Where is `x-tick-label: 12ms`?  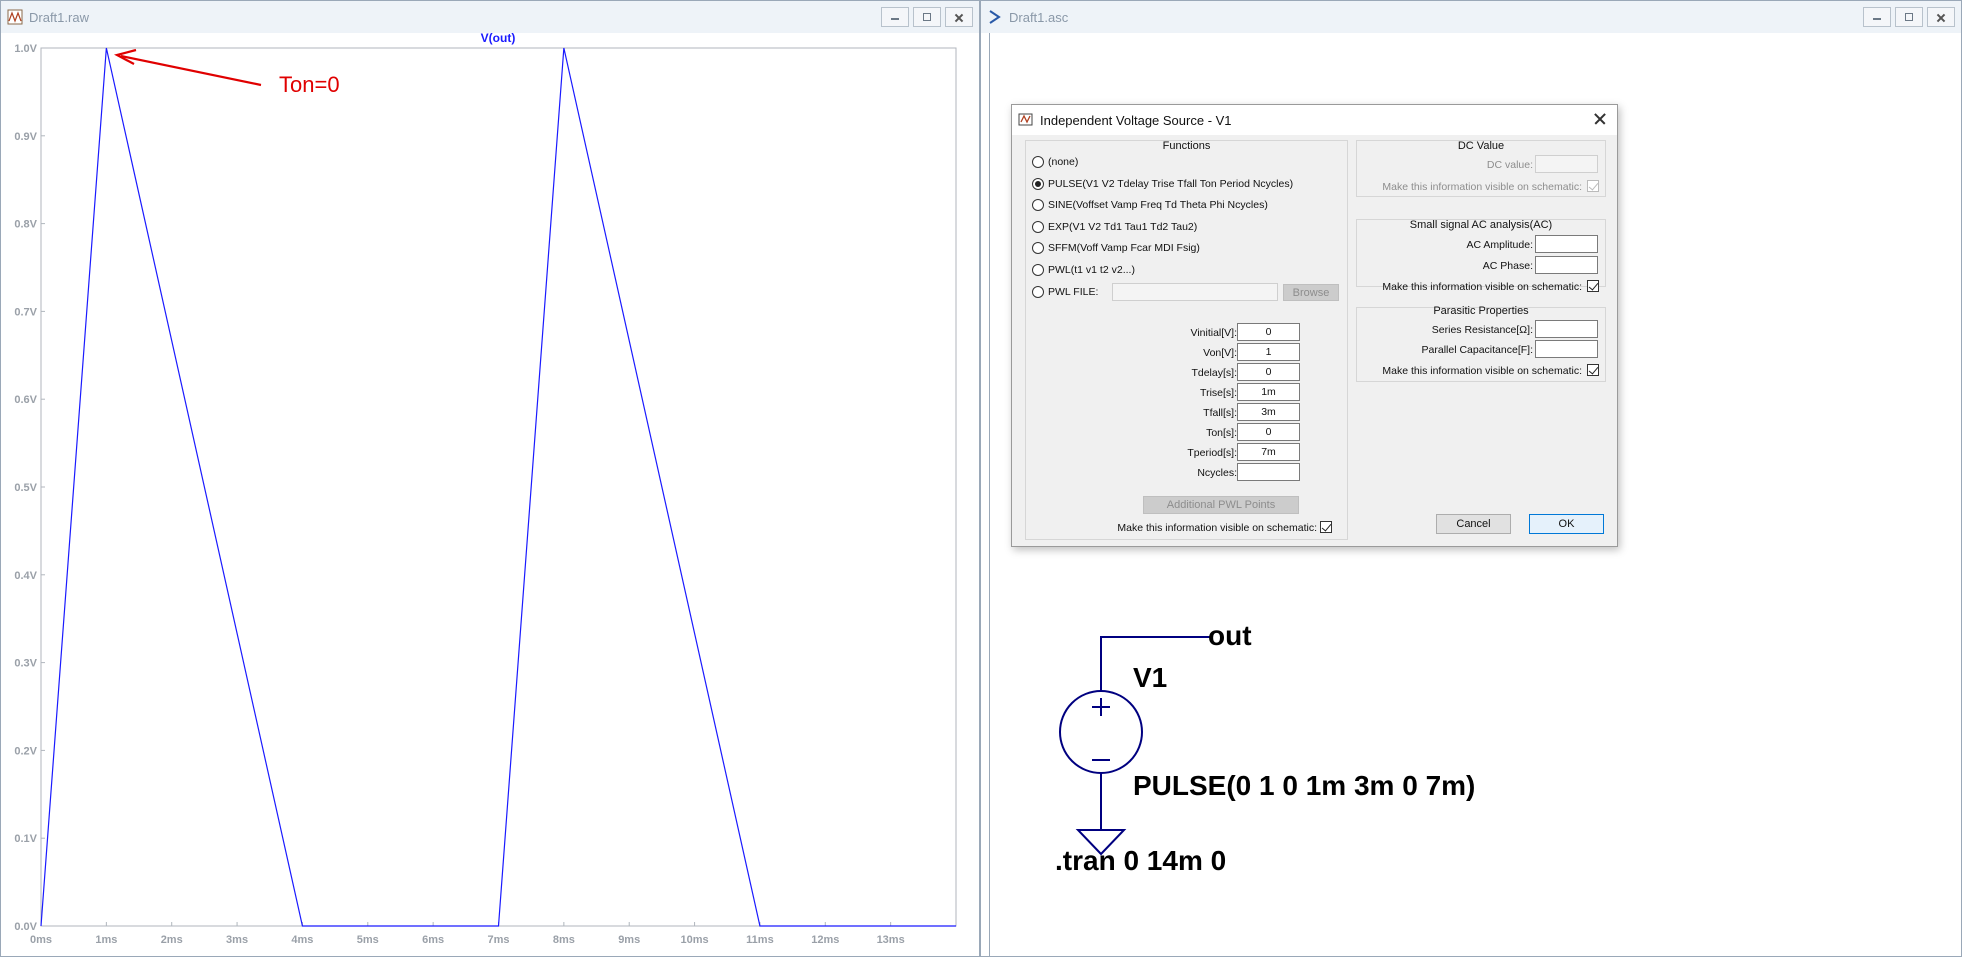
x-tick-label: 12ms is located at coordinates (825, 940).